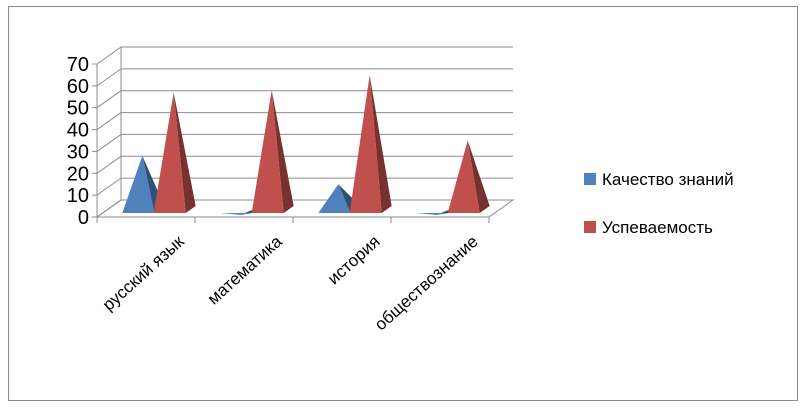 This screenshot has height=409, width=809. I want to click on category-label: обществознание, so click(426, 283).